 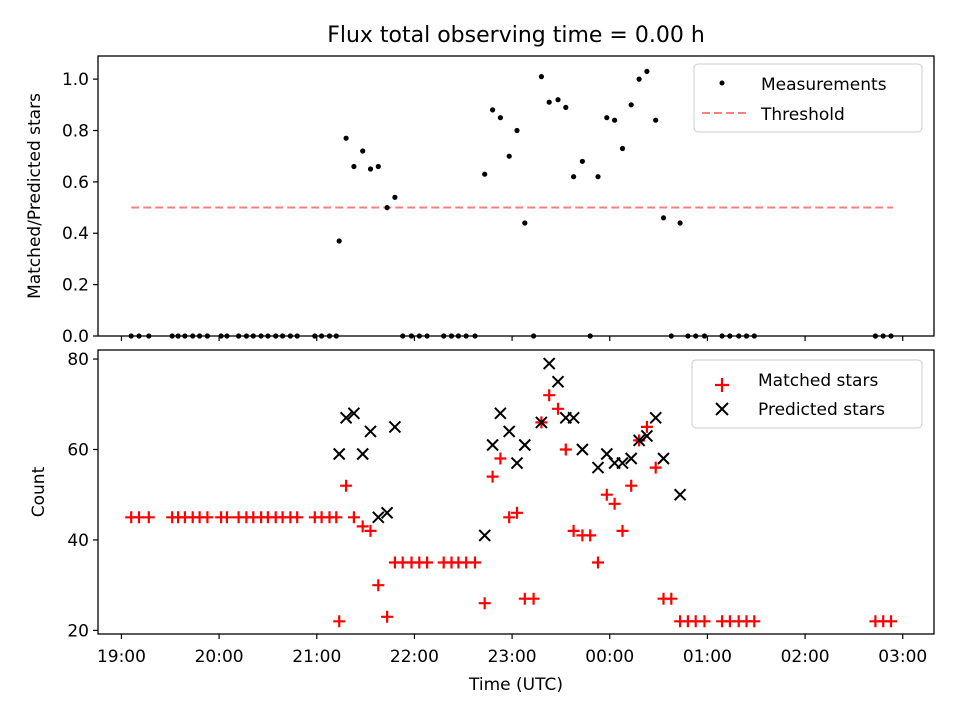 What do you see at coordinates (609, 657) in the screenshot?
I see `x-tick-label: 00:00` at bounding box center [609, 657].